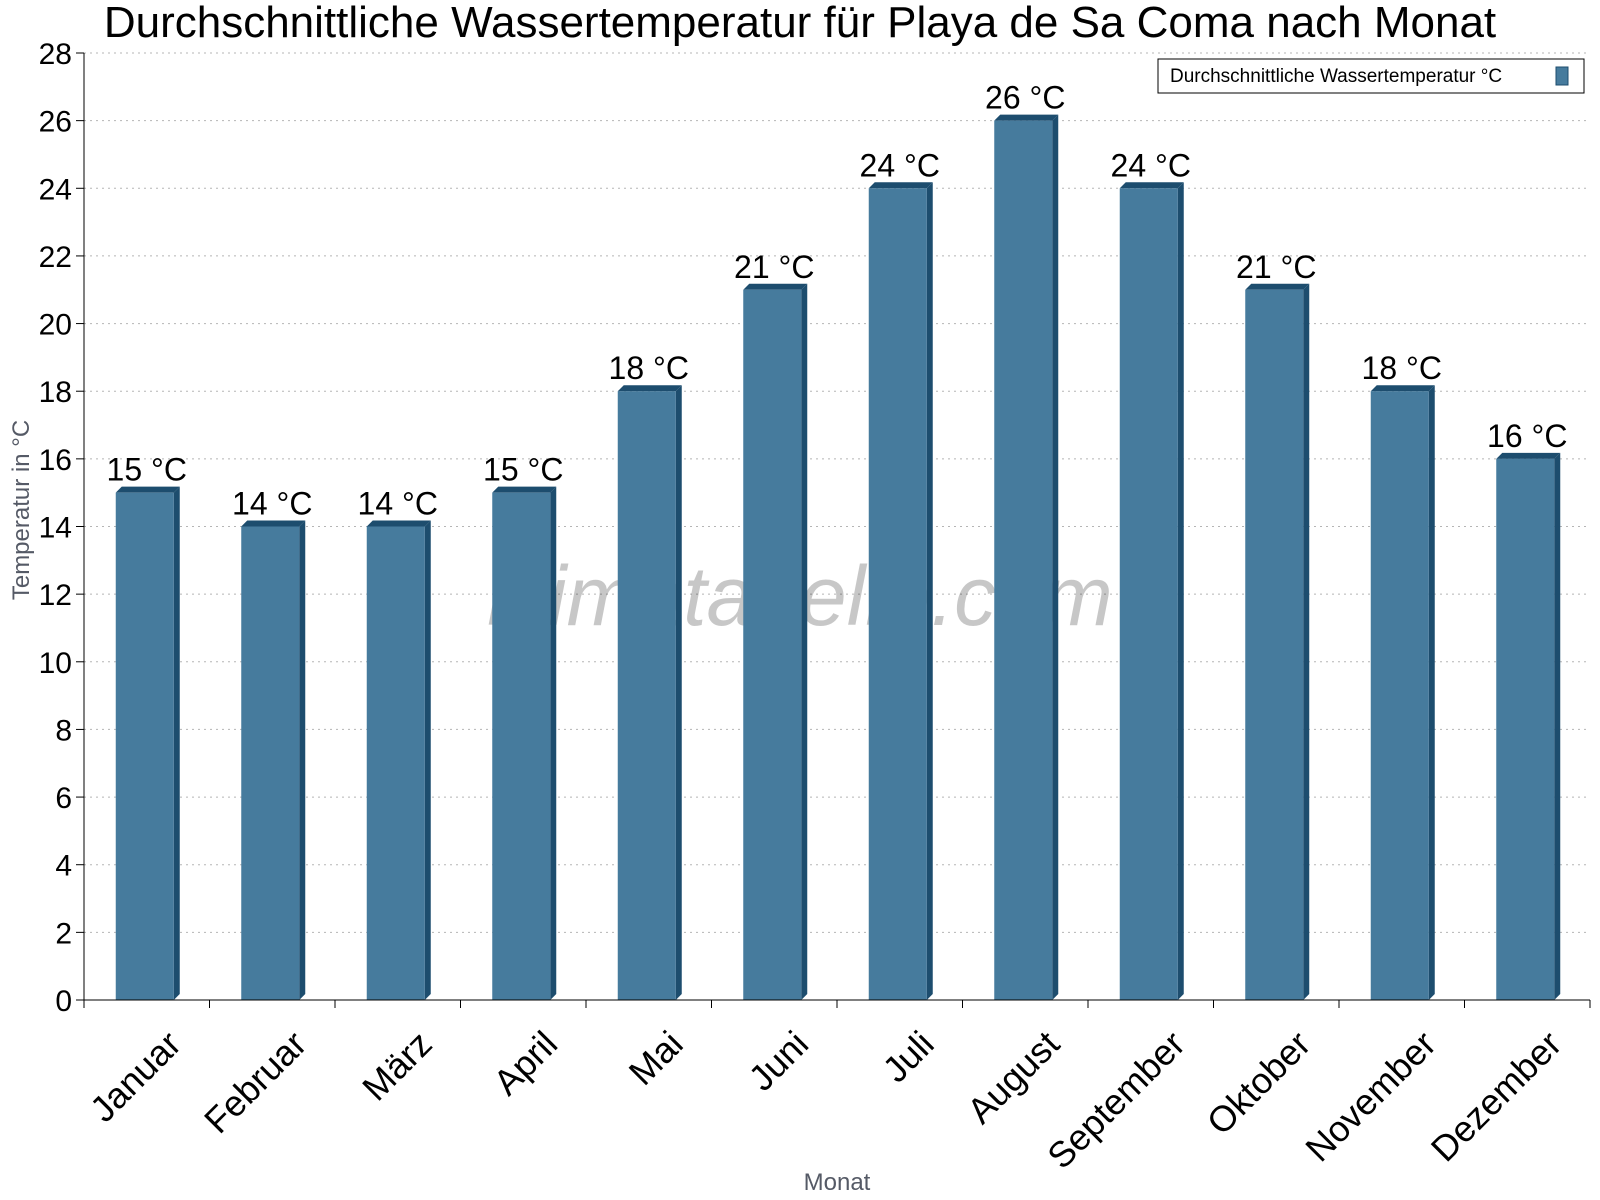 Image resolution: width=1600 pixels, height=1200 pixels. I want to click on y-tick-label: 10, so click(55, 663).